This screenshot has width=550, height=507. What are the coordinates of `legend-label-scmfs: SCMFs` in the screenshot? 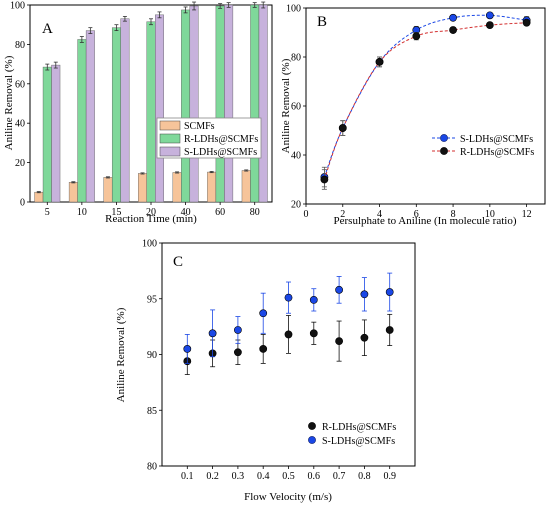 It's located at (199, 126).